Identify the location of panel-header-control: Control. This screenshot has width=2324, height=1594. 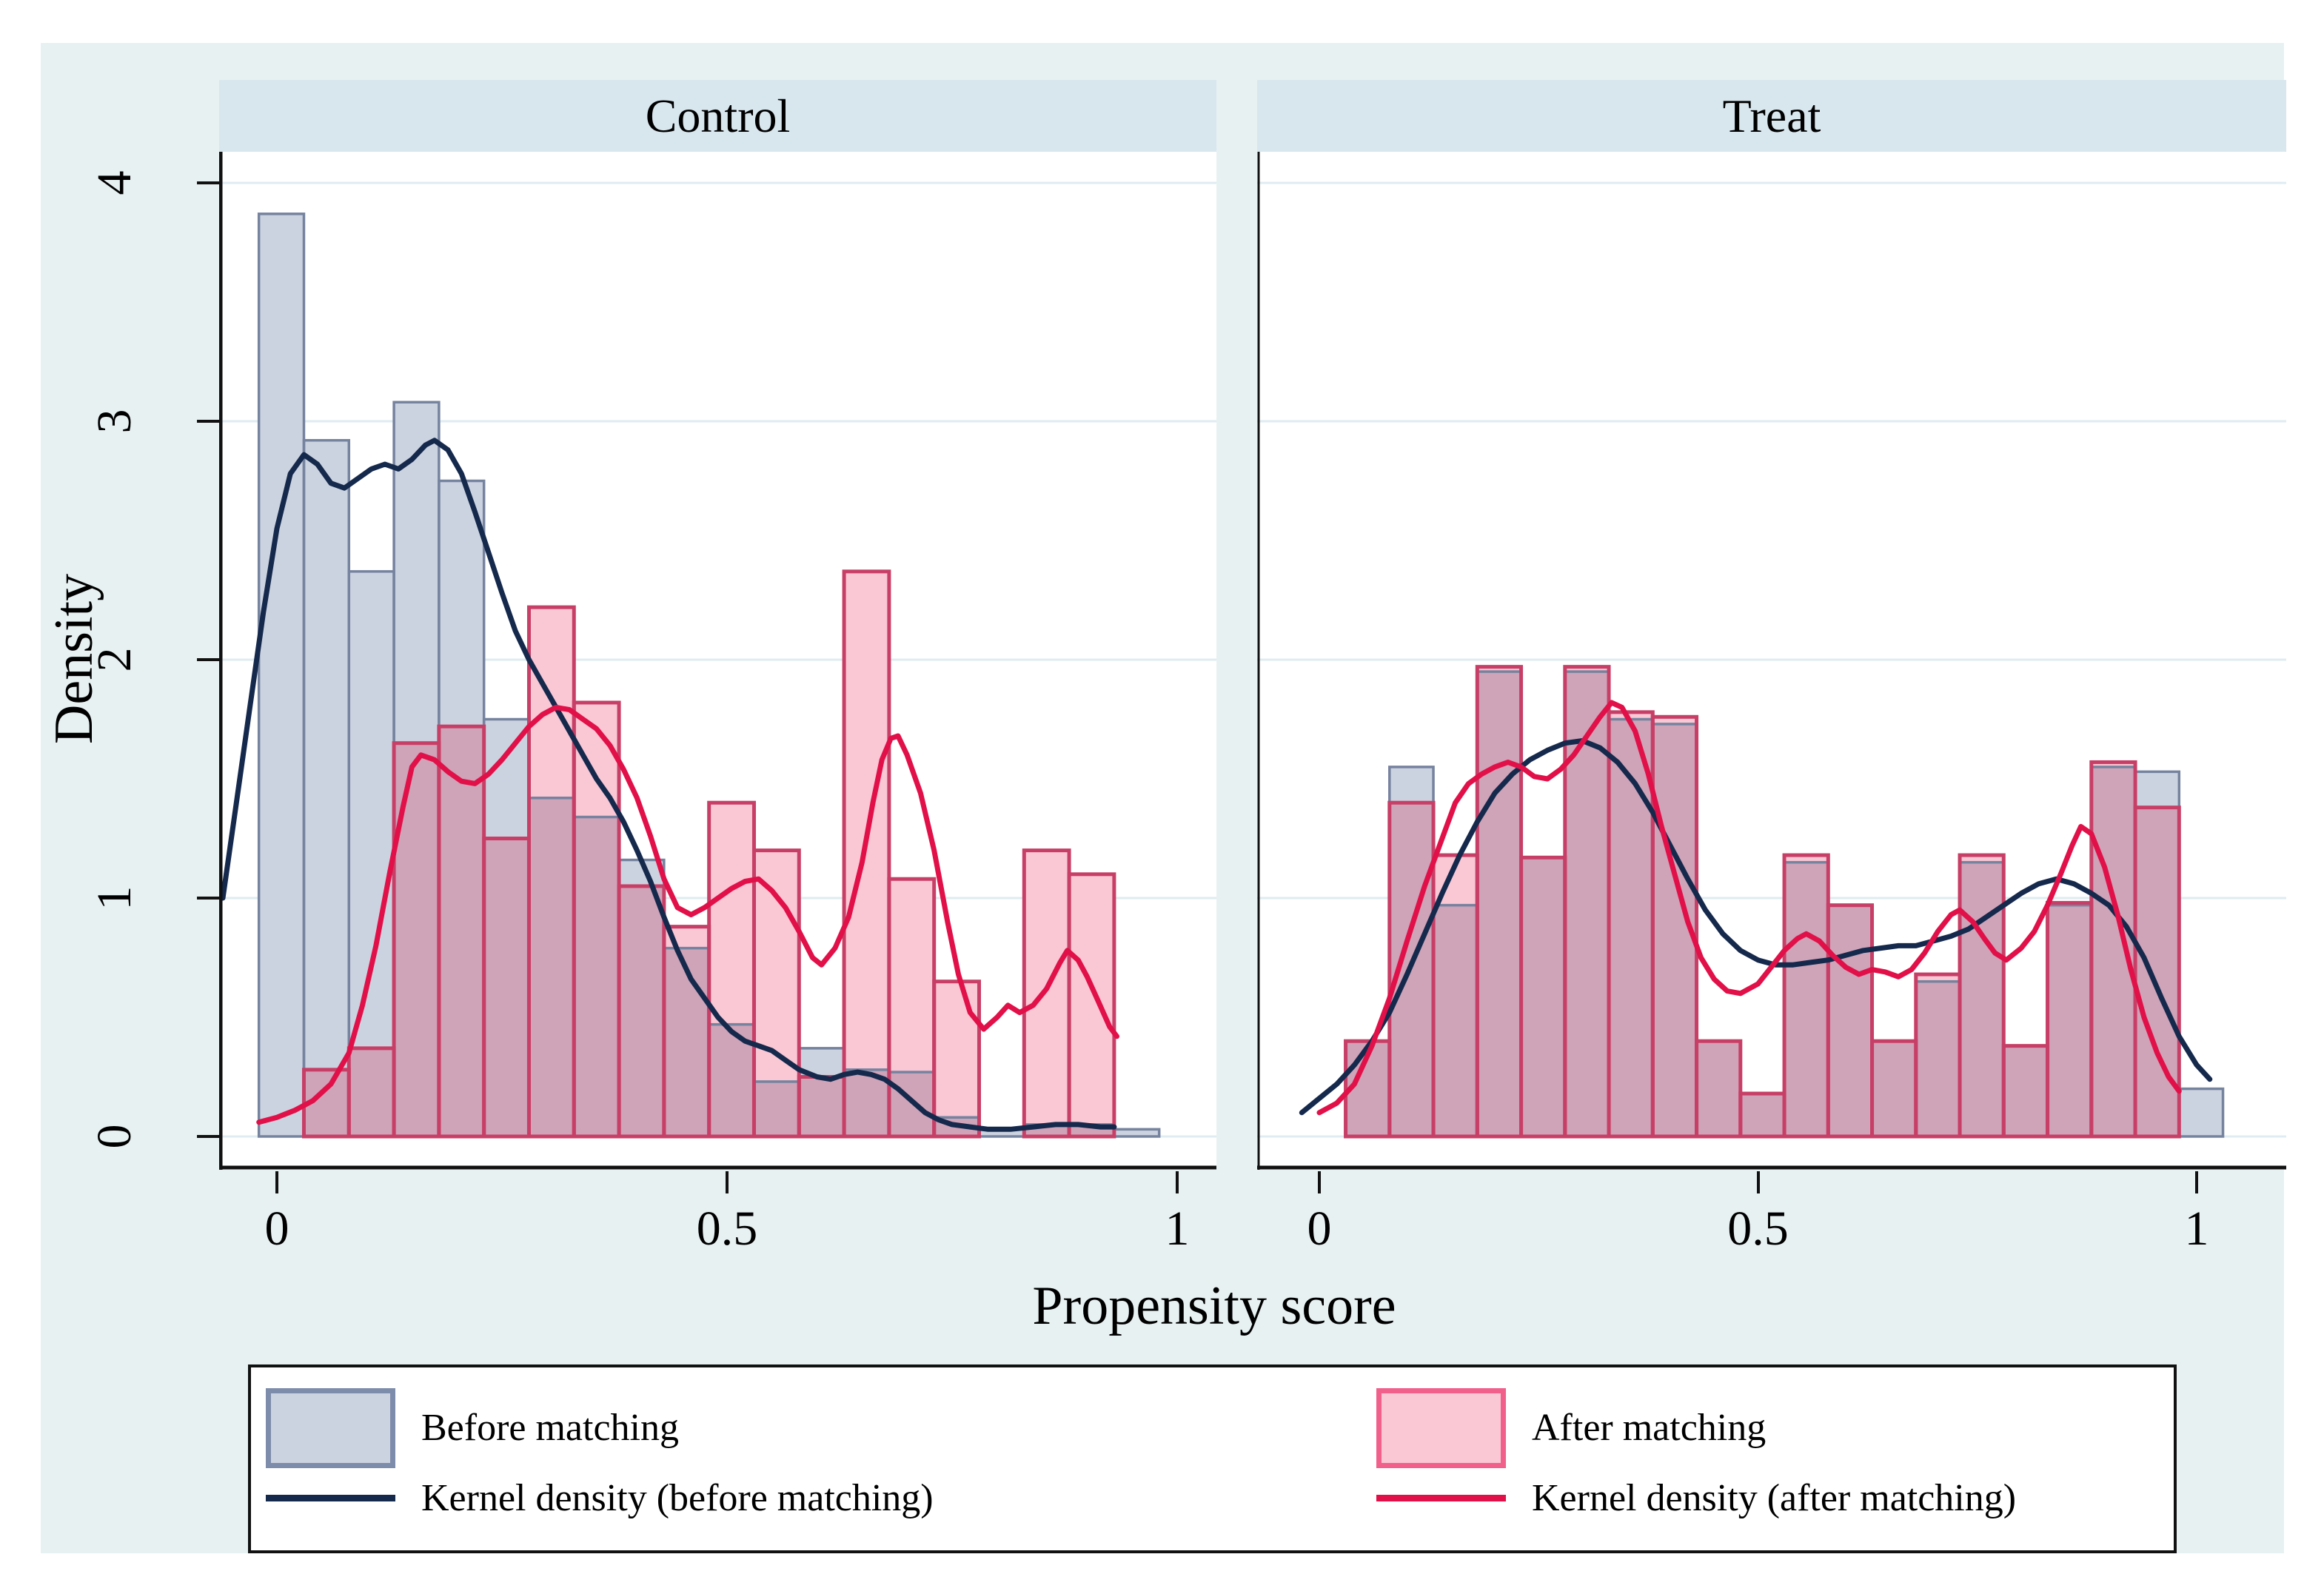
(718, 116).